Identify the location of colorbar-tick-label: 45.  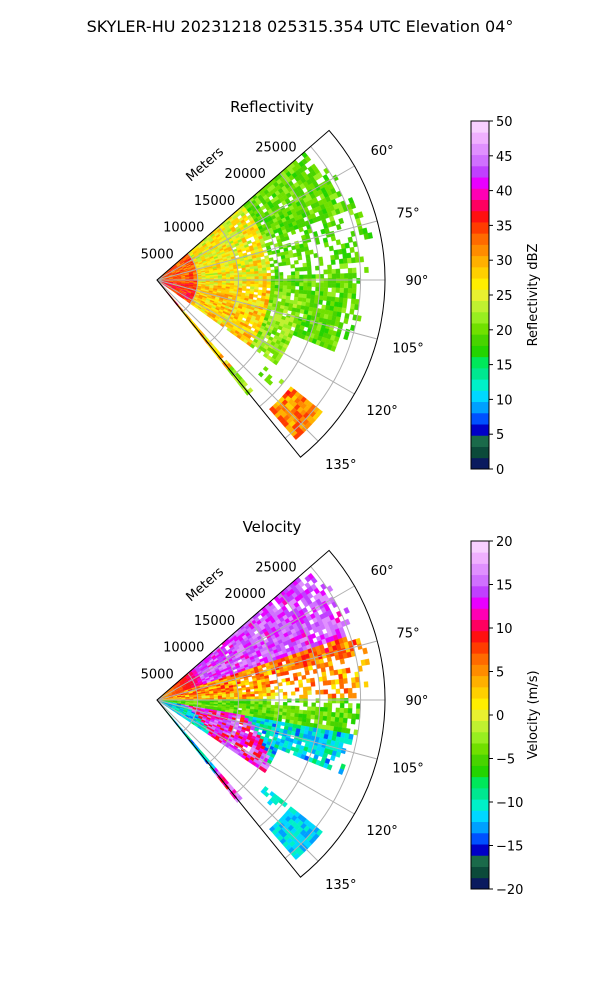
(504, 157).